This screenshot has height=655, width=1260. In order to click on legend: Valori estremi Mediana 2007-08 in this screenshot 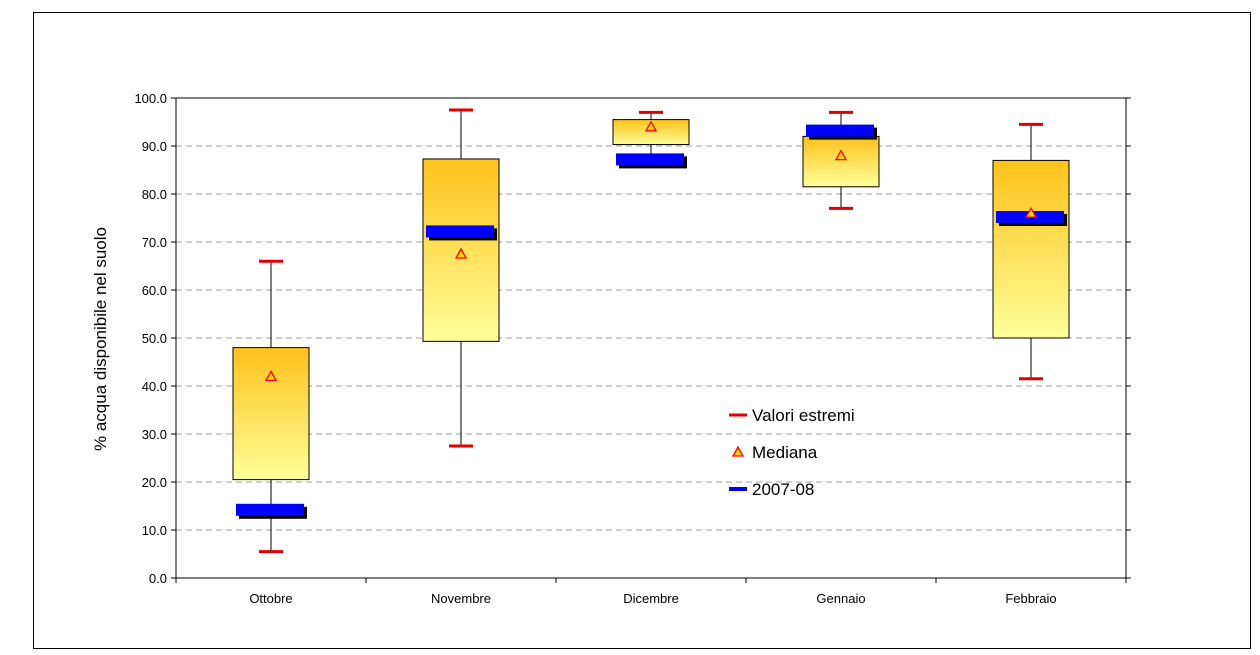, I will do `click(792, 452)`.